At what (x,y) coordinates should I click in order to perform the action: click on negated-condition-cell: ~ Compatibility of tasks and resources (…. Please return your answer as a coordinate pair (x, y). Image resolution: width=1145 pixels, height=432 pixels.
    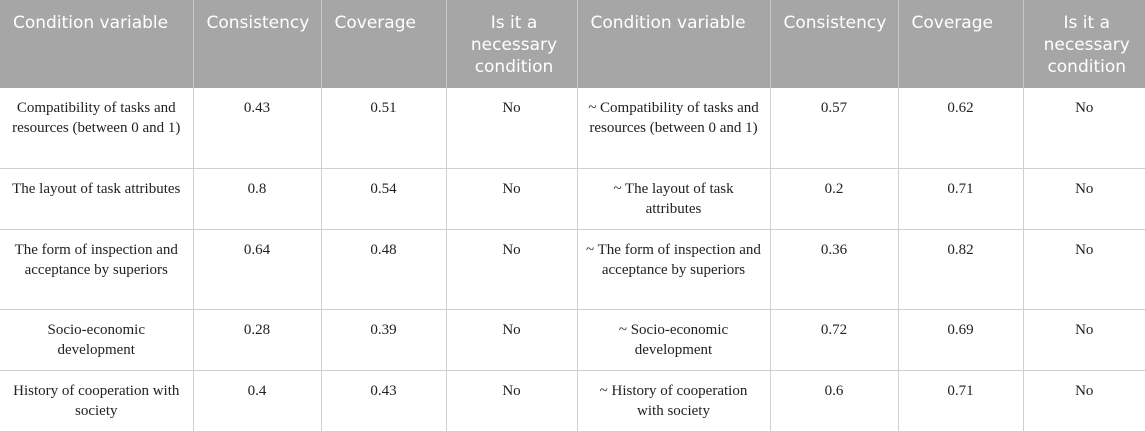
    Looking at the image, I should click on (673, 128).